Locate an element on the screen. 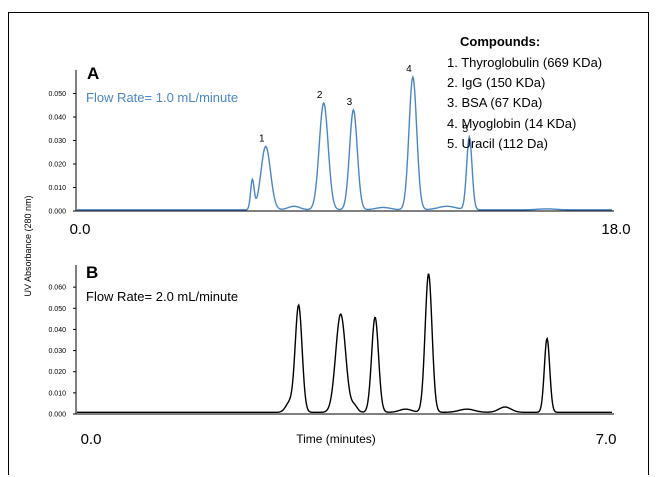 This screenshot has height=477, width=660. panel-a-peak-labels: 1 2 3 4 5 is located at coordinates (364, 104).